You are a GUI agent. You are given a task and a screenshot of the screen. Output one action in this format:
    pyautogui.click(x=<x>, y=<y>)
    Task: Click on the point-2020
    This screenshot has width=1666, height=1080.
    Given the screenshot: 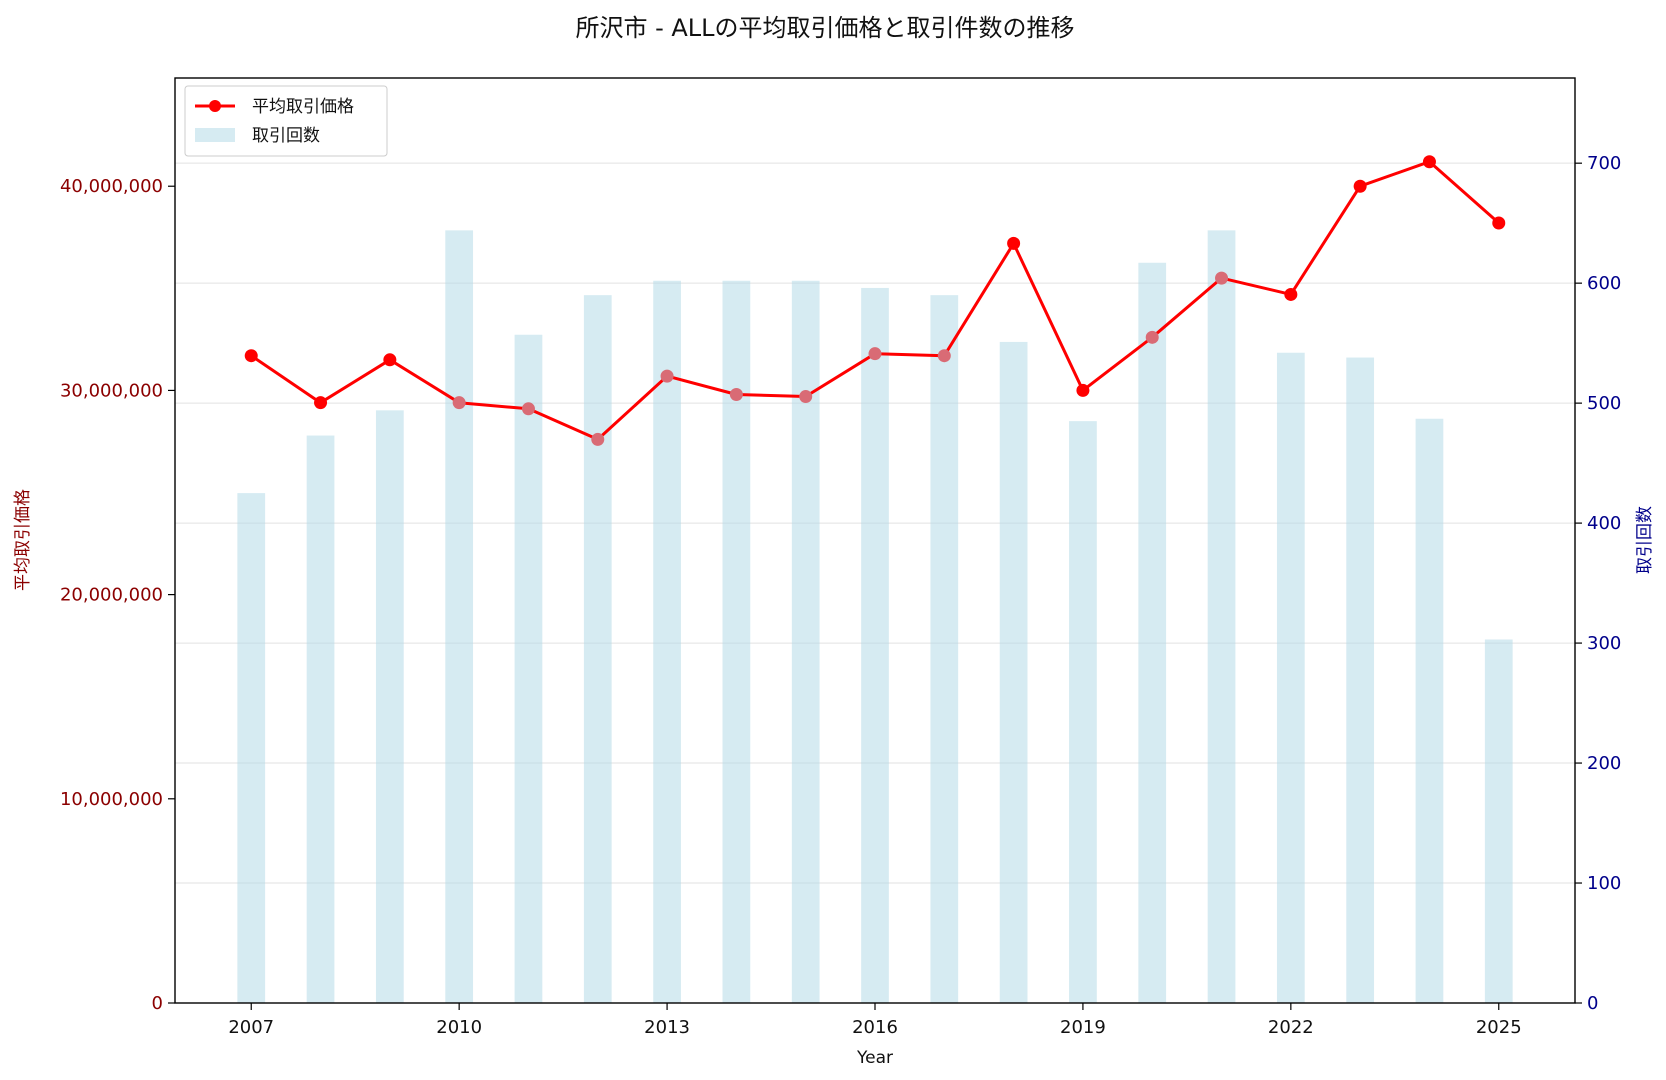 What is the action you would take?
    pyautogui.click(x=1152, y=337)
    